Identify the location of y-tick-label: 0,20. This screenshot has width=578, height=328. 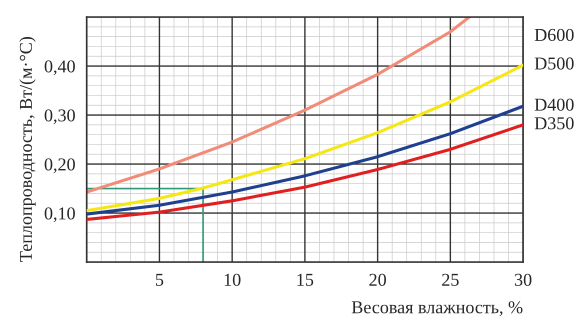
(59, 166).